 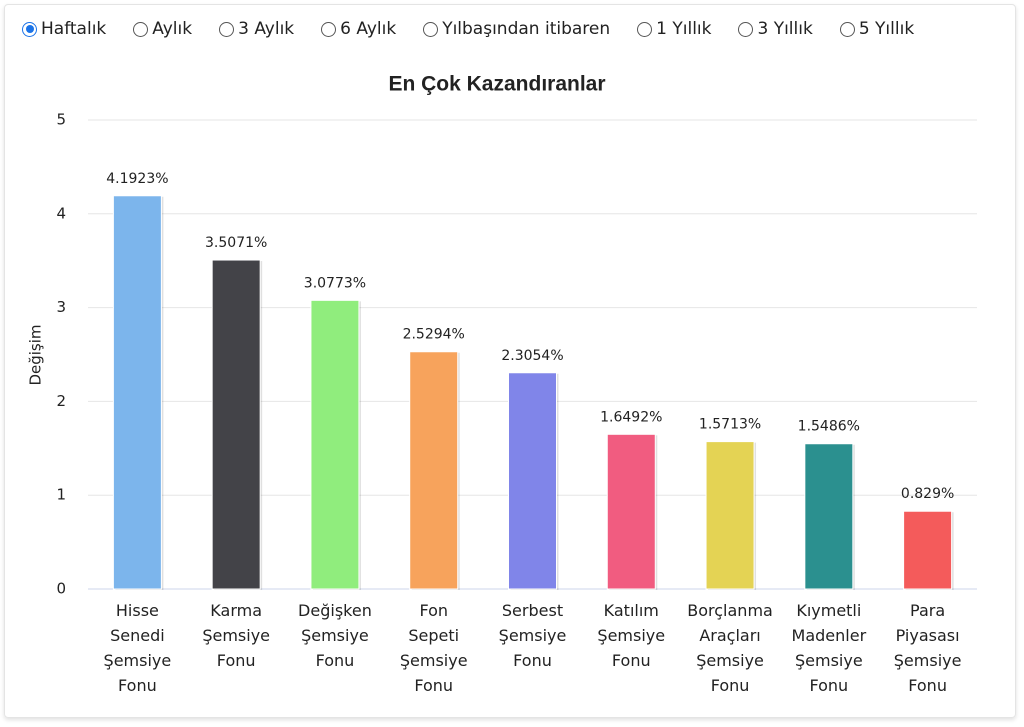 I want to click on x-tick-label: Kıymetli Madenler Şemsiye Fonu, so click(x=829, y=648).